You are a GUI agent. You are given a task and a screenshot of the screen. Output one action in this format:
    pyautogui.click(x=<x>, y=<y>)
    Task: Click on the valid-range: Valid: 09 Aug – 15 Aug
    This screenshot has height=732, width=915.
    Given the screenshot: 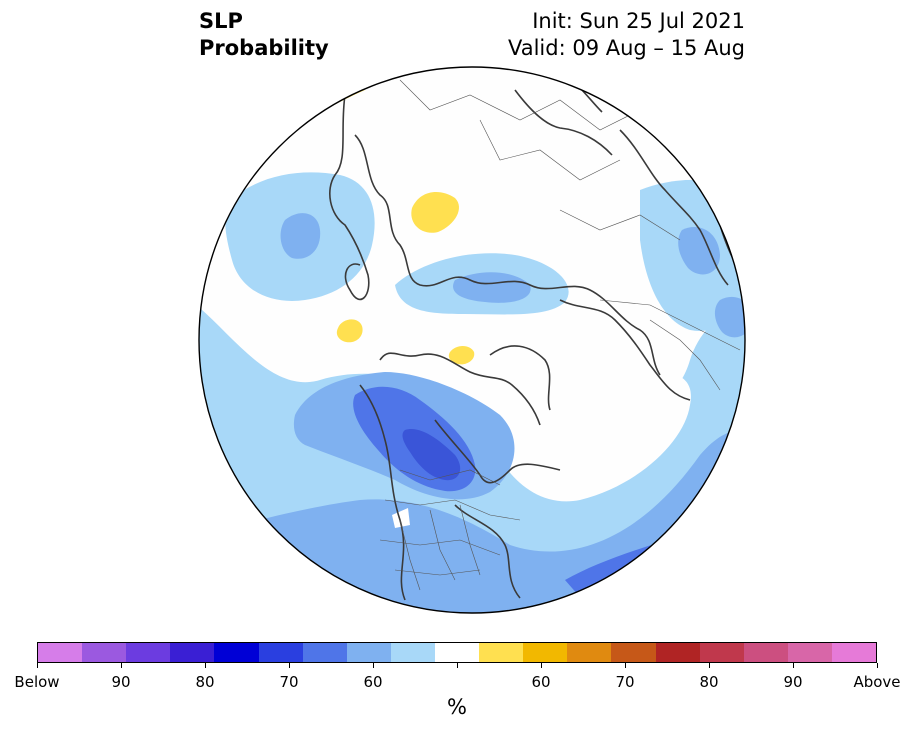 What is the action you would take?
    pyautogui.click(x=626, y=48)
    